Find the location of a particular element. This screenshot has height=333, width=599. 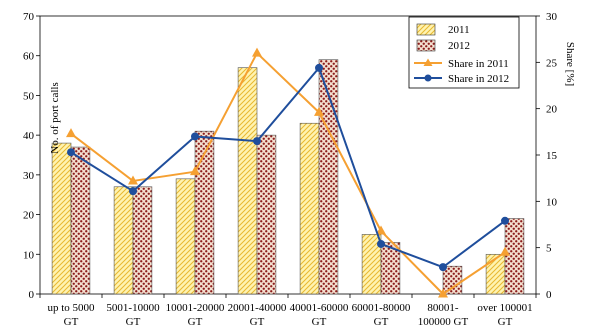

y-axis-title: No. of port calls is located at coordinates (55, 117).